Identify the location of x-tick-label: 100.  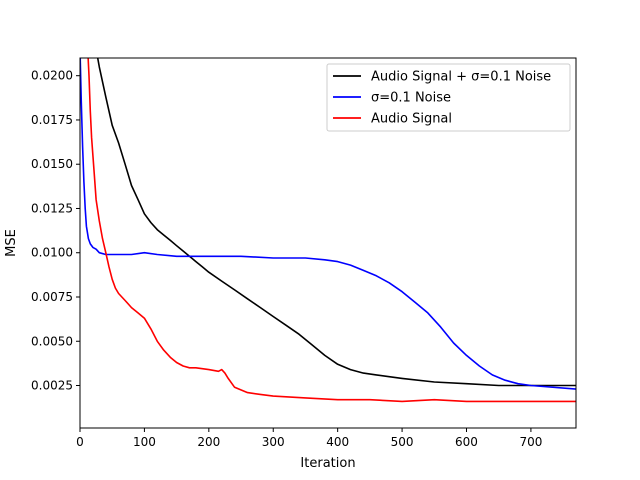
(144, 442).